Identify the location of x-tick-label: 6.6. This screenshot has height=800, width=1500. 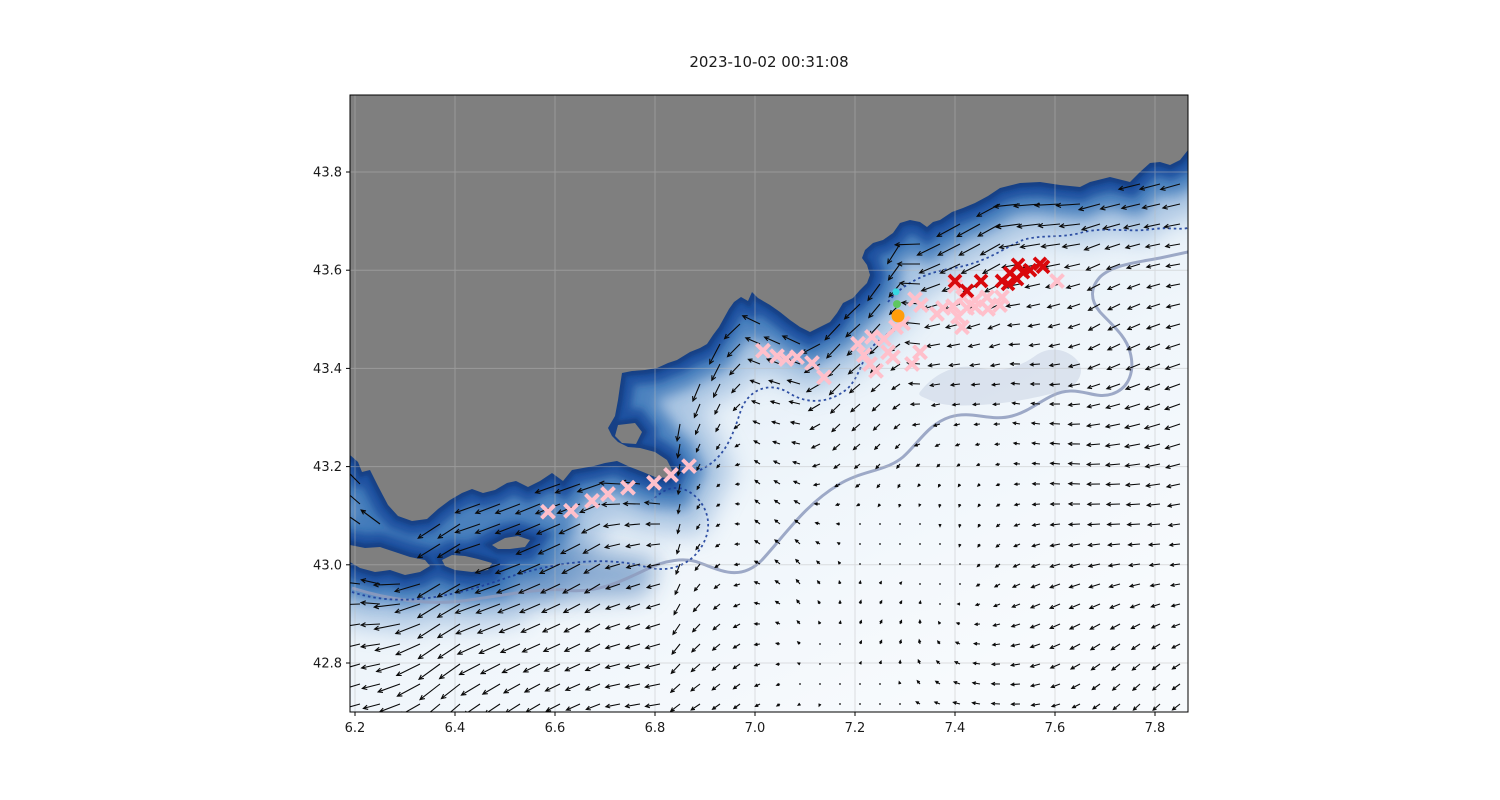
(555, 728).